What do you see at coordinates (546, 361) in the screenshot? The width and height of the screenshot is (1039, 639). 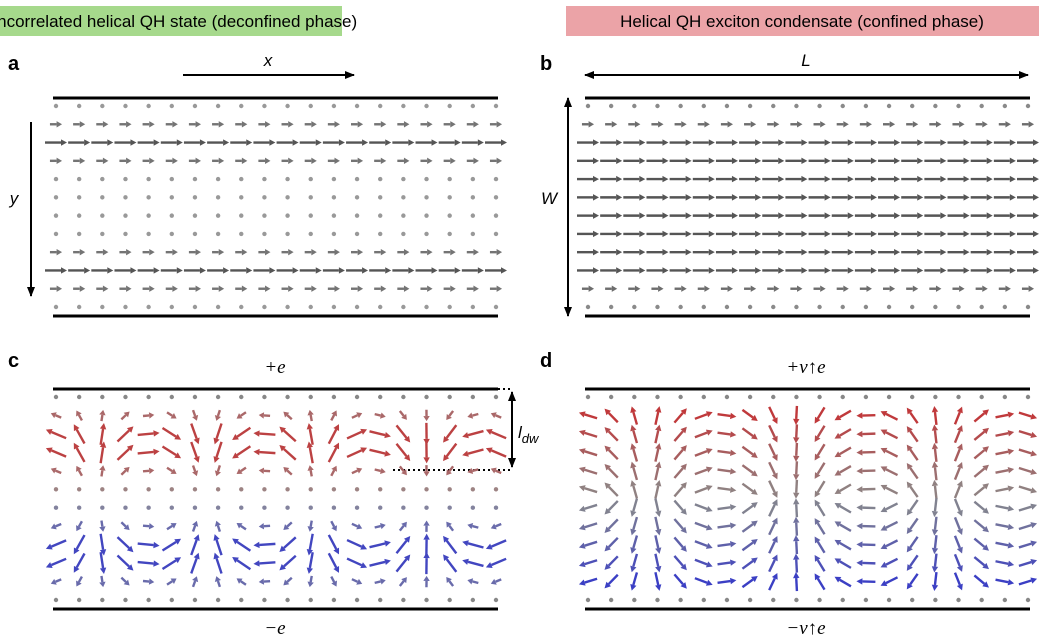 I see `panel-label-d: d` at bounding box center [546, 361].